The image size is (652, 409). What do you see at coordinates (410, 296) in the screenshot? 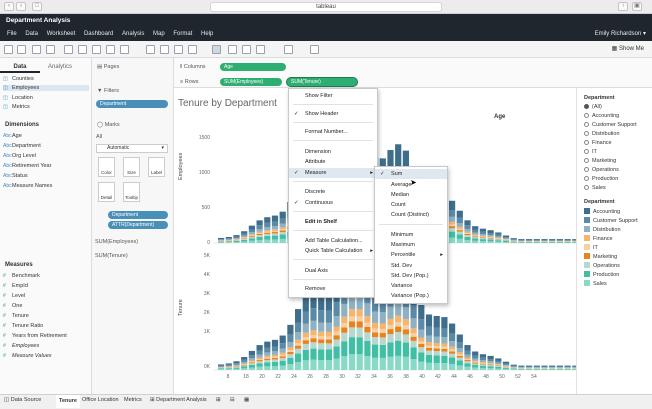
I see `agg-variance-pop: Variance (Pop.)` at bounding box center [410, 296].